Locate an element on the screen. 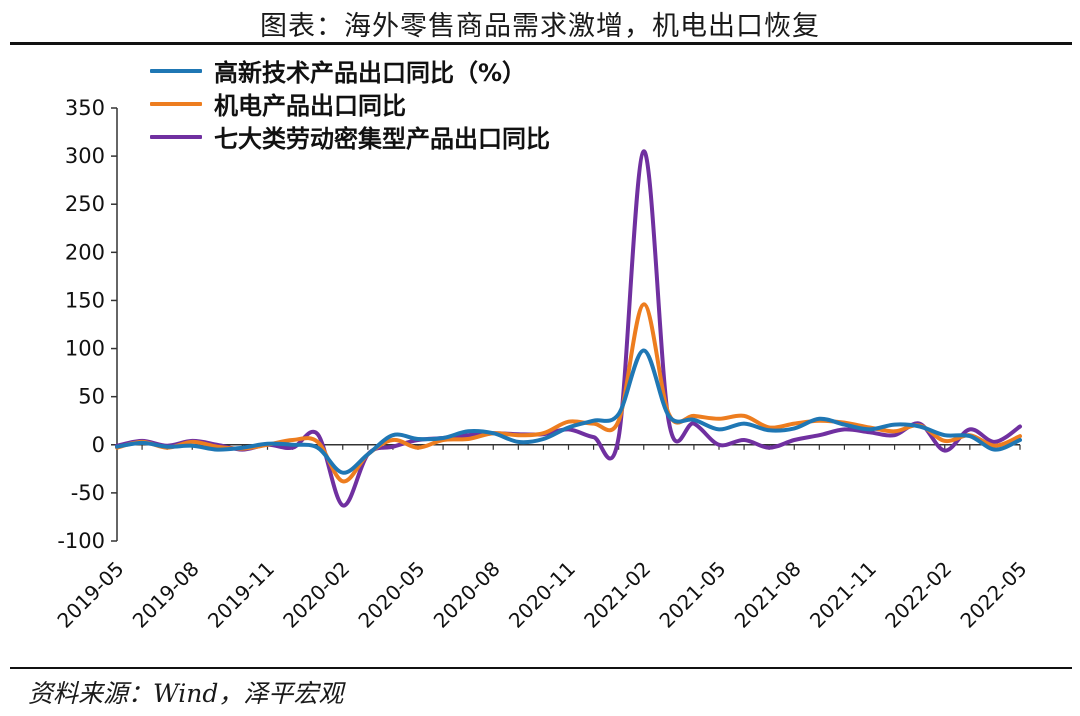  x-tick-label: 2021-08 is located at coordinates (768, 595).